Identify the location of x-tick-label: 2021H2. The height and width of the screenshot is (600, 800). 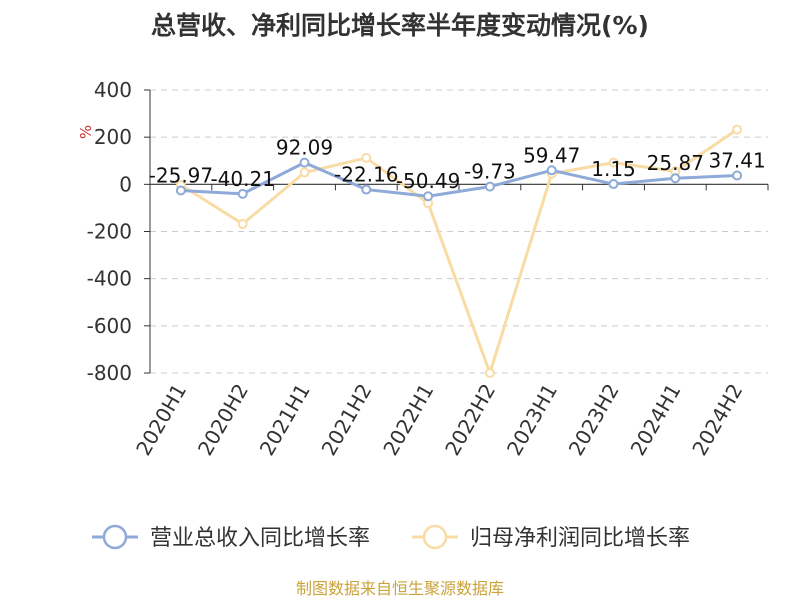
(347, 420).